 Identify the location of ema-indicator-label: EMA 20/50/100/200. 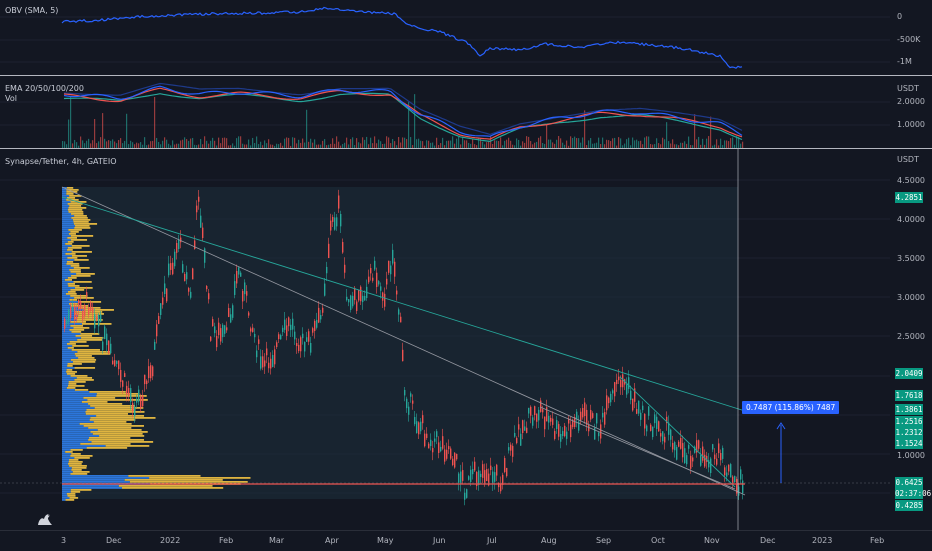
(44, 88).